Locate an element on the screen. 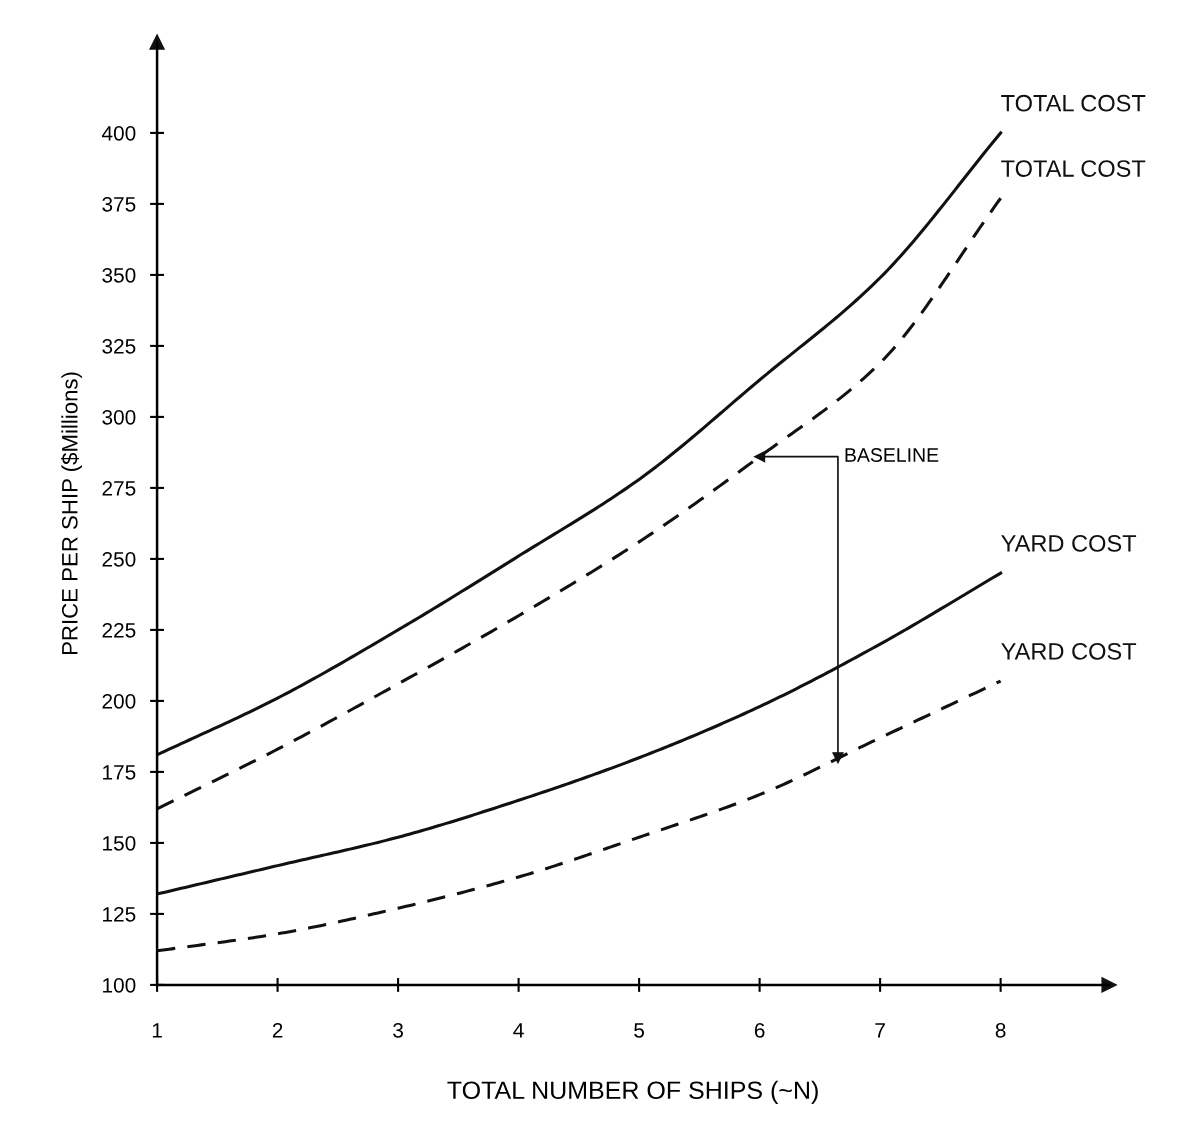 This screenshot has height=1136, width=1190. x-tick-label: 5 is located at coordinates (639, 1030).